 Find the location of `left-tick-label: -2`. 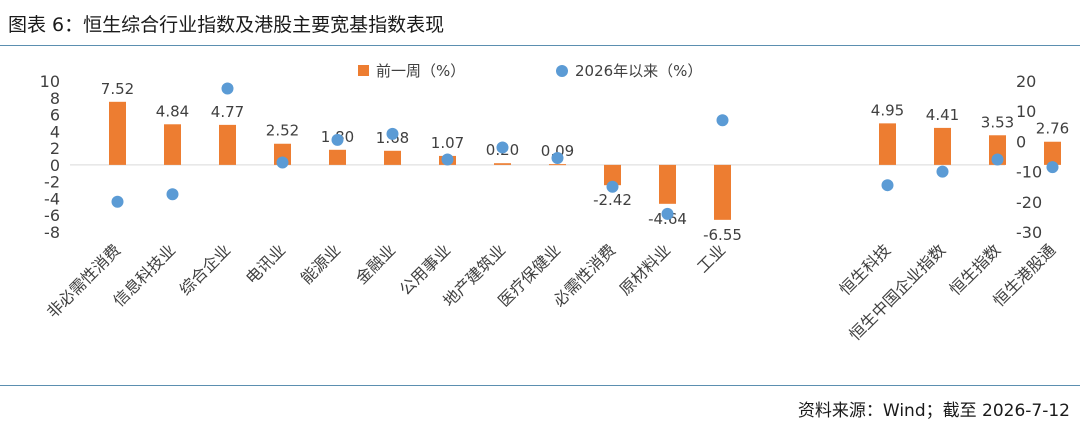

left-tick-label: -2 is located at coordinates (52, 182).